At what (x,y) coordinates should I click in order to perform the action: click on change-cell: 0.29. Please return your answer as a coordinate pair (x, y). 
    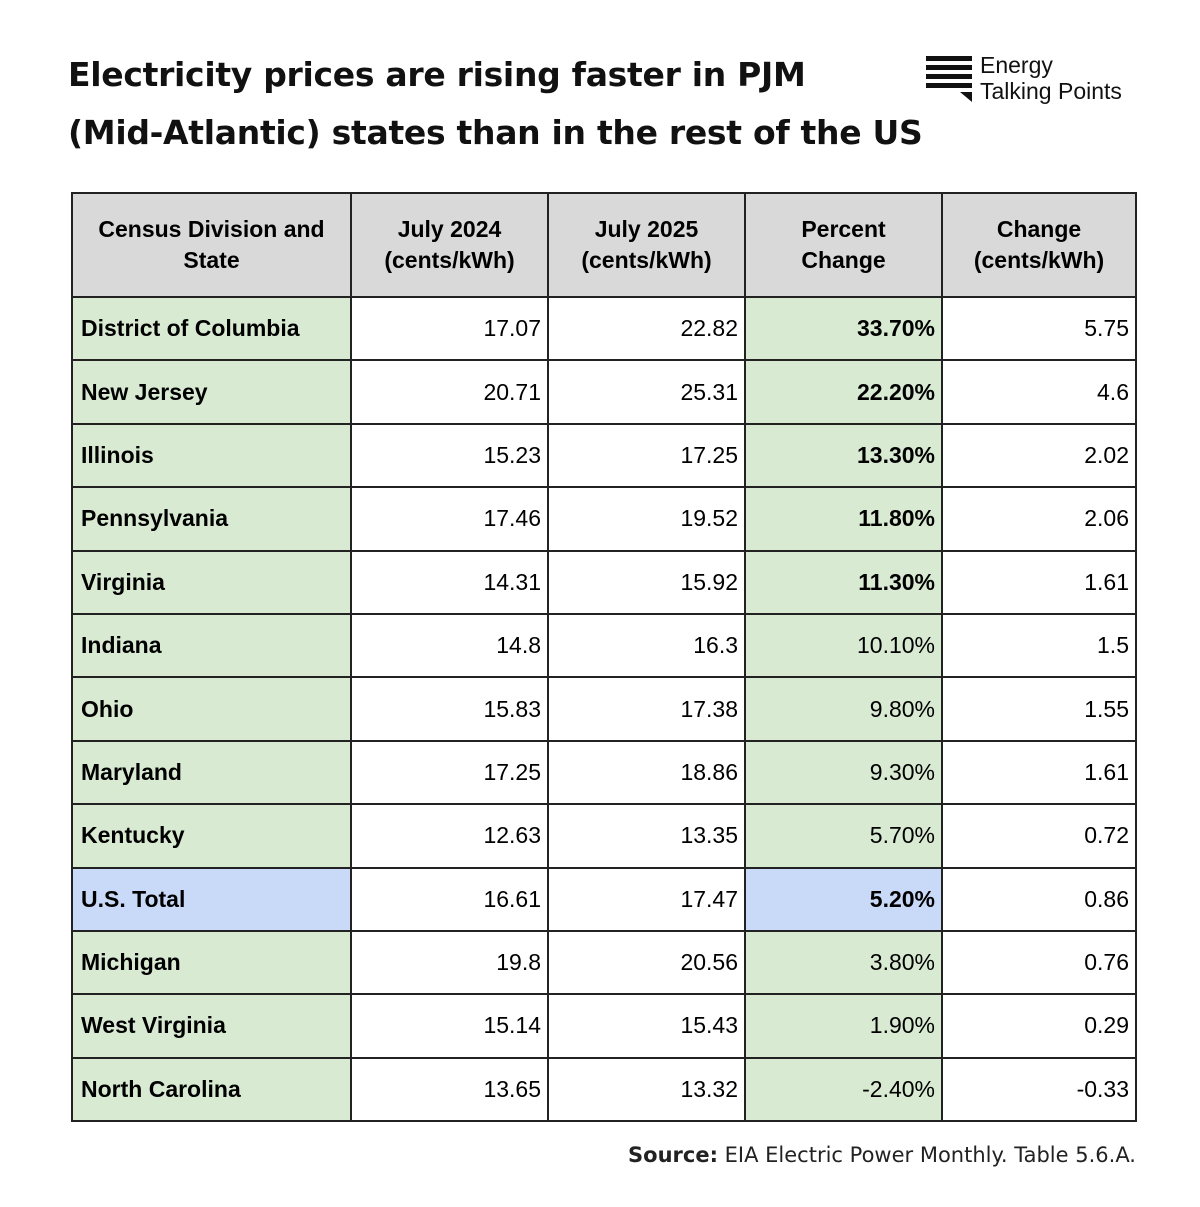
    Looking at the image, I should click on (1039, 1026).